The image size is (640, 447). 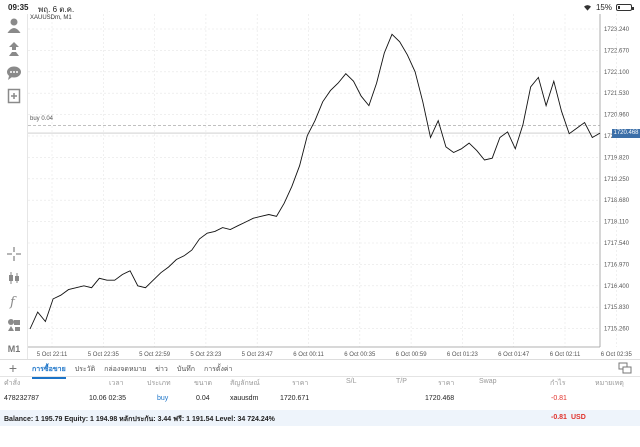 What do you see at coordinates (626, 133) in the screenshot?
I see `current-price-tag: 1720.468` at bounding box center [626, 133].